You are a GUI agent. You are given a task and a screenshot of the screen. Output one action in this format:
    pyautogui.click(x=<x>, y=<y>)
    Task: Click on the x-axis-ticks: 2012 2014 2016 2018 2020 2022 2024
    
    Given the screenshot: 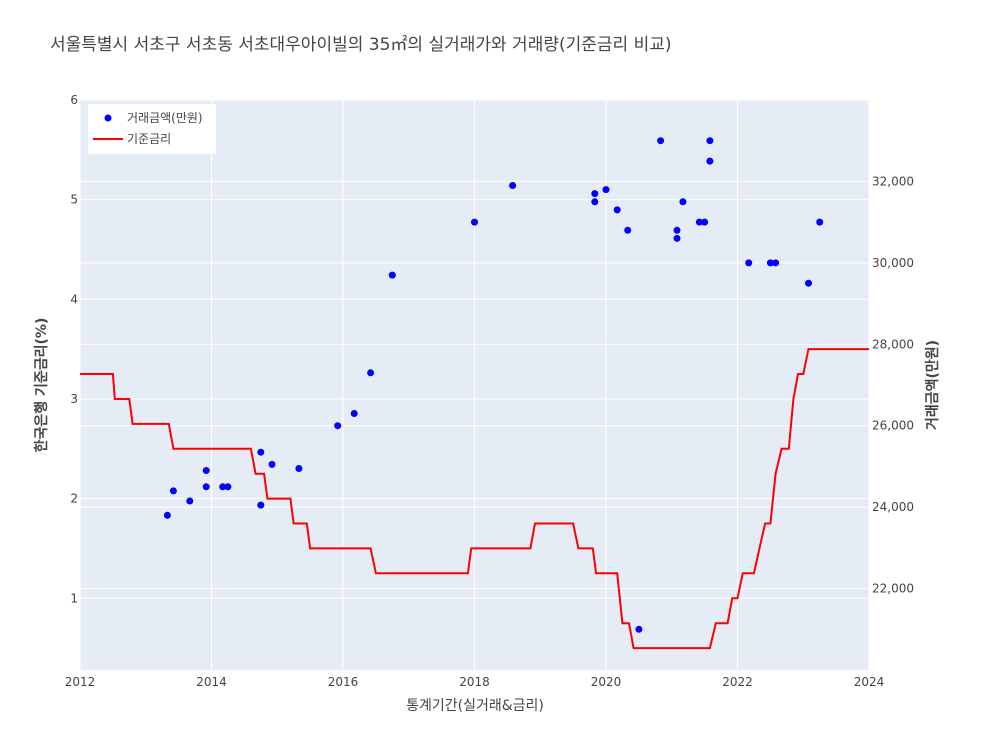 What is the action you would take?
    pyautogui.click(x=475, y=682)
    